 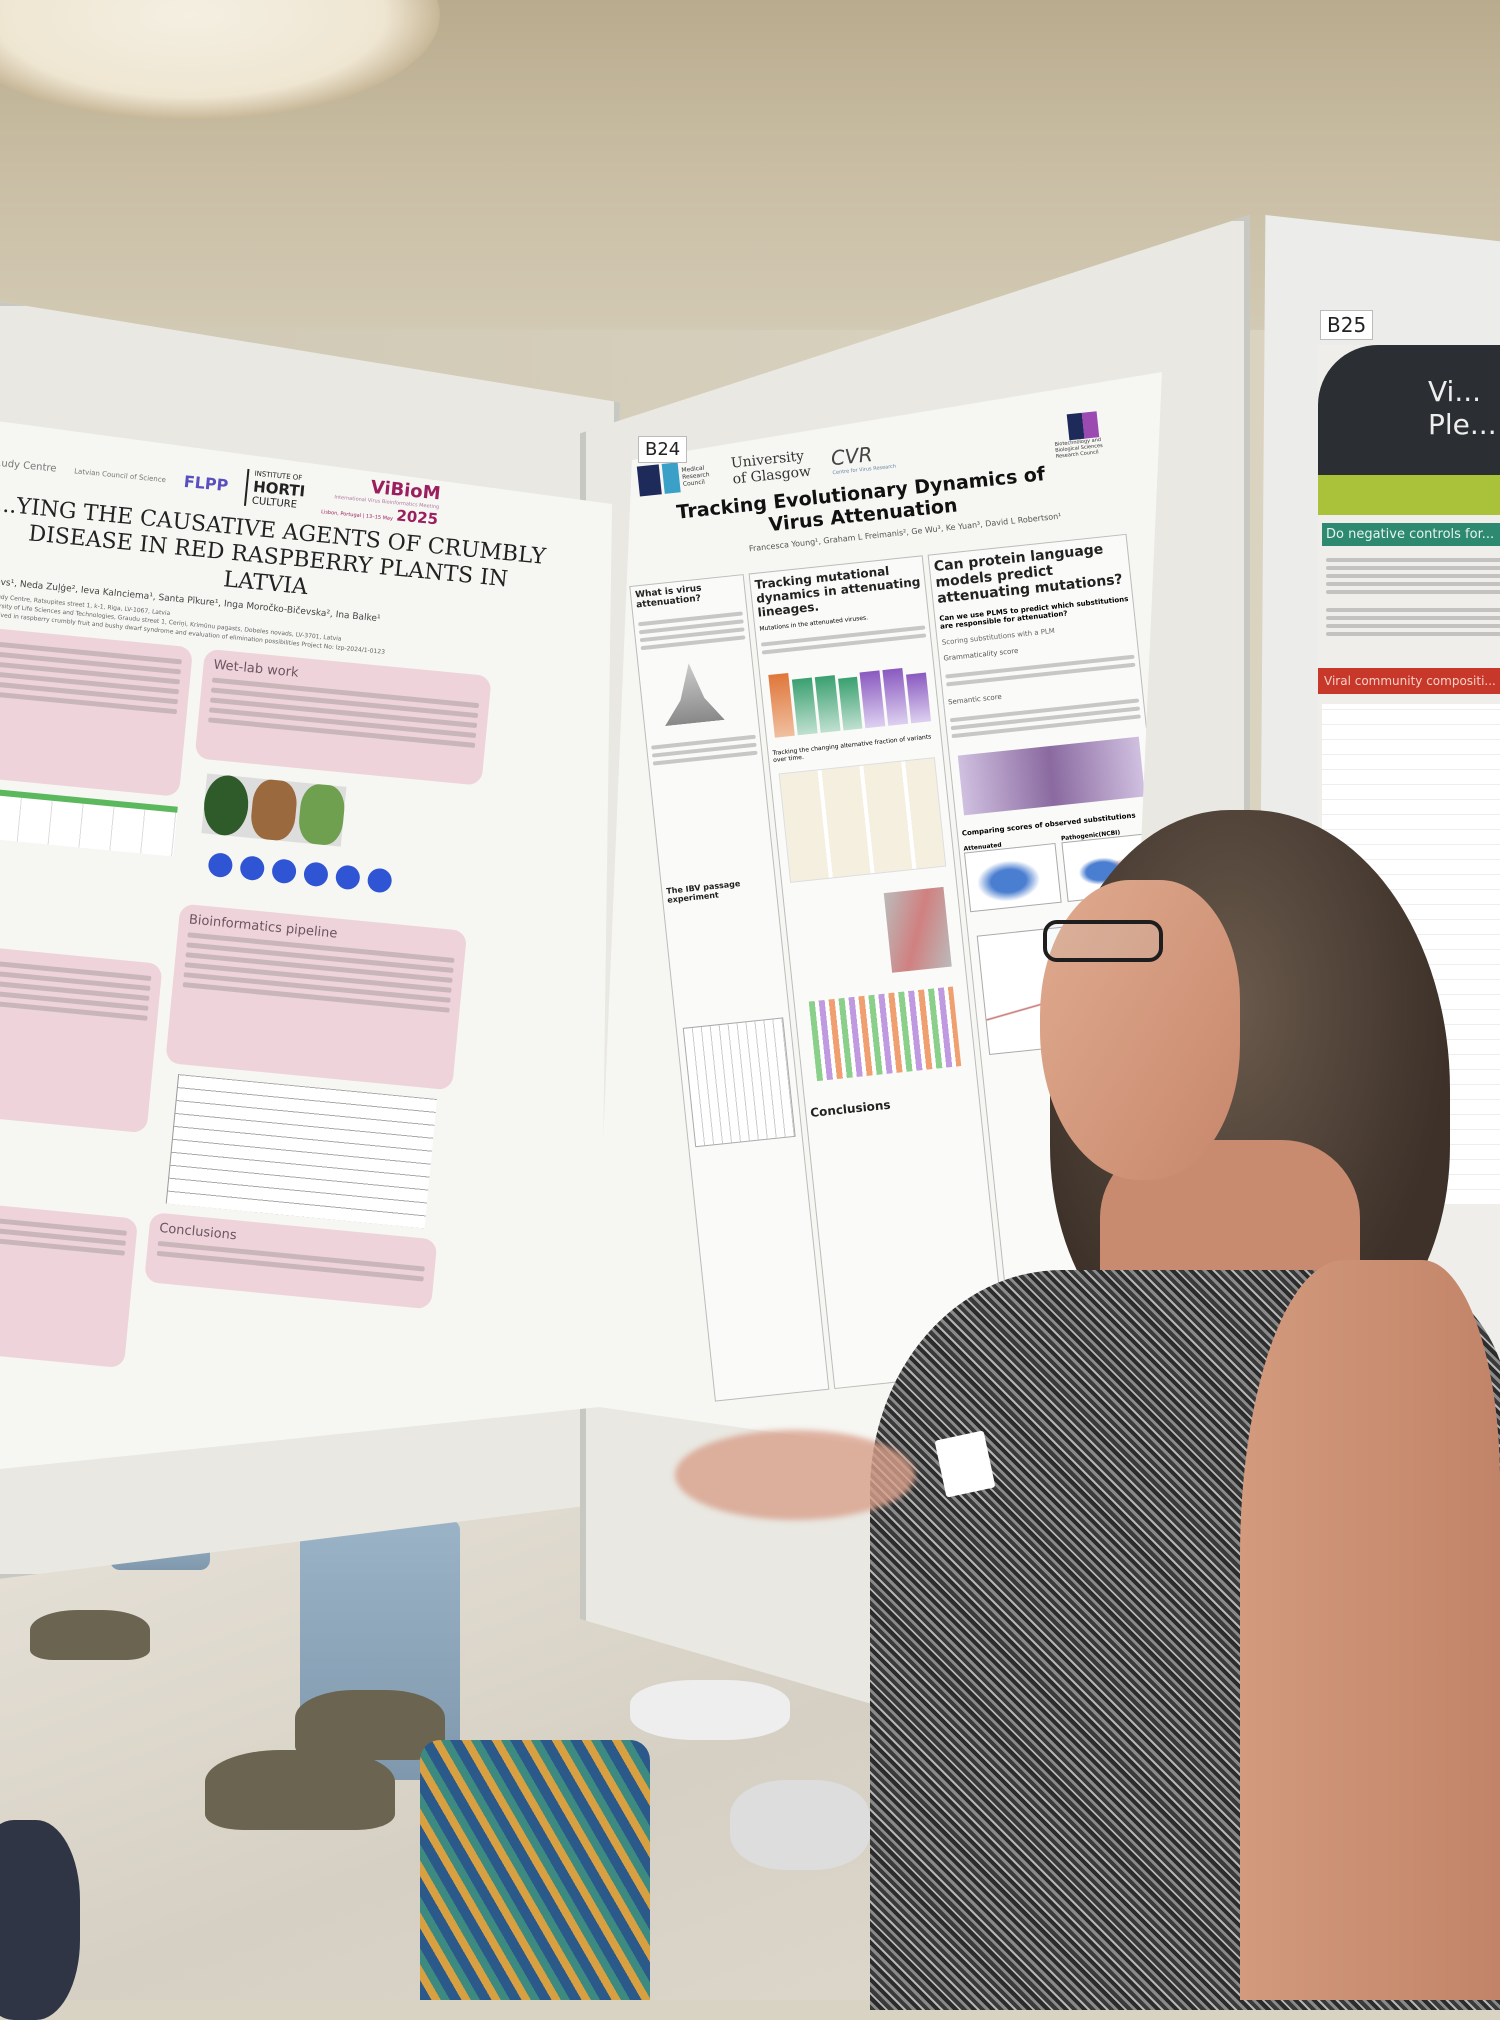 What do you see at coordinates (40, 1920) in the screenshot?
I see `person-partial` at bounding box center [40, 1920].